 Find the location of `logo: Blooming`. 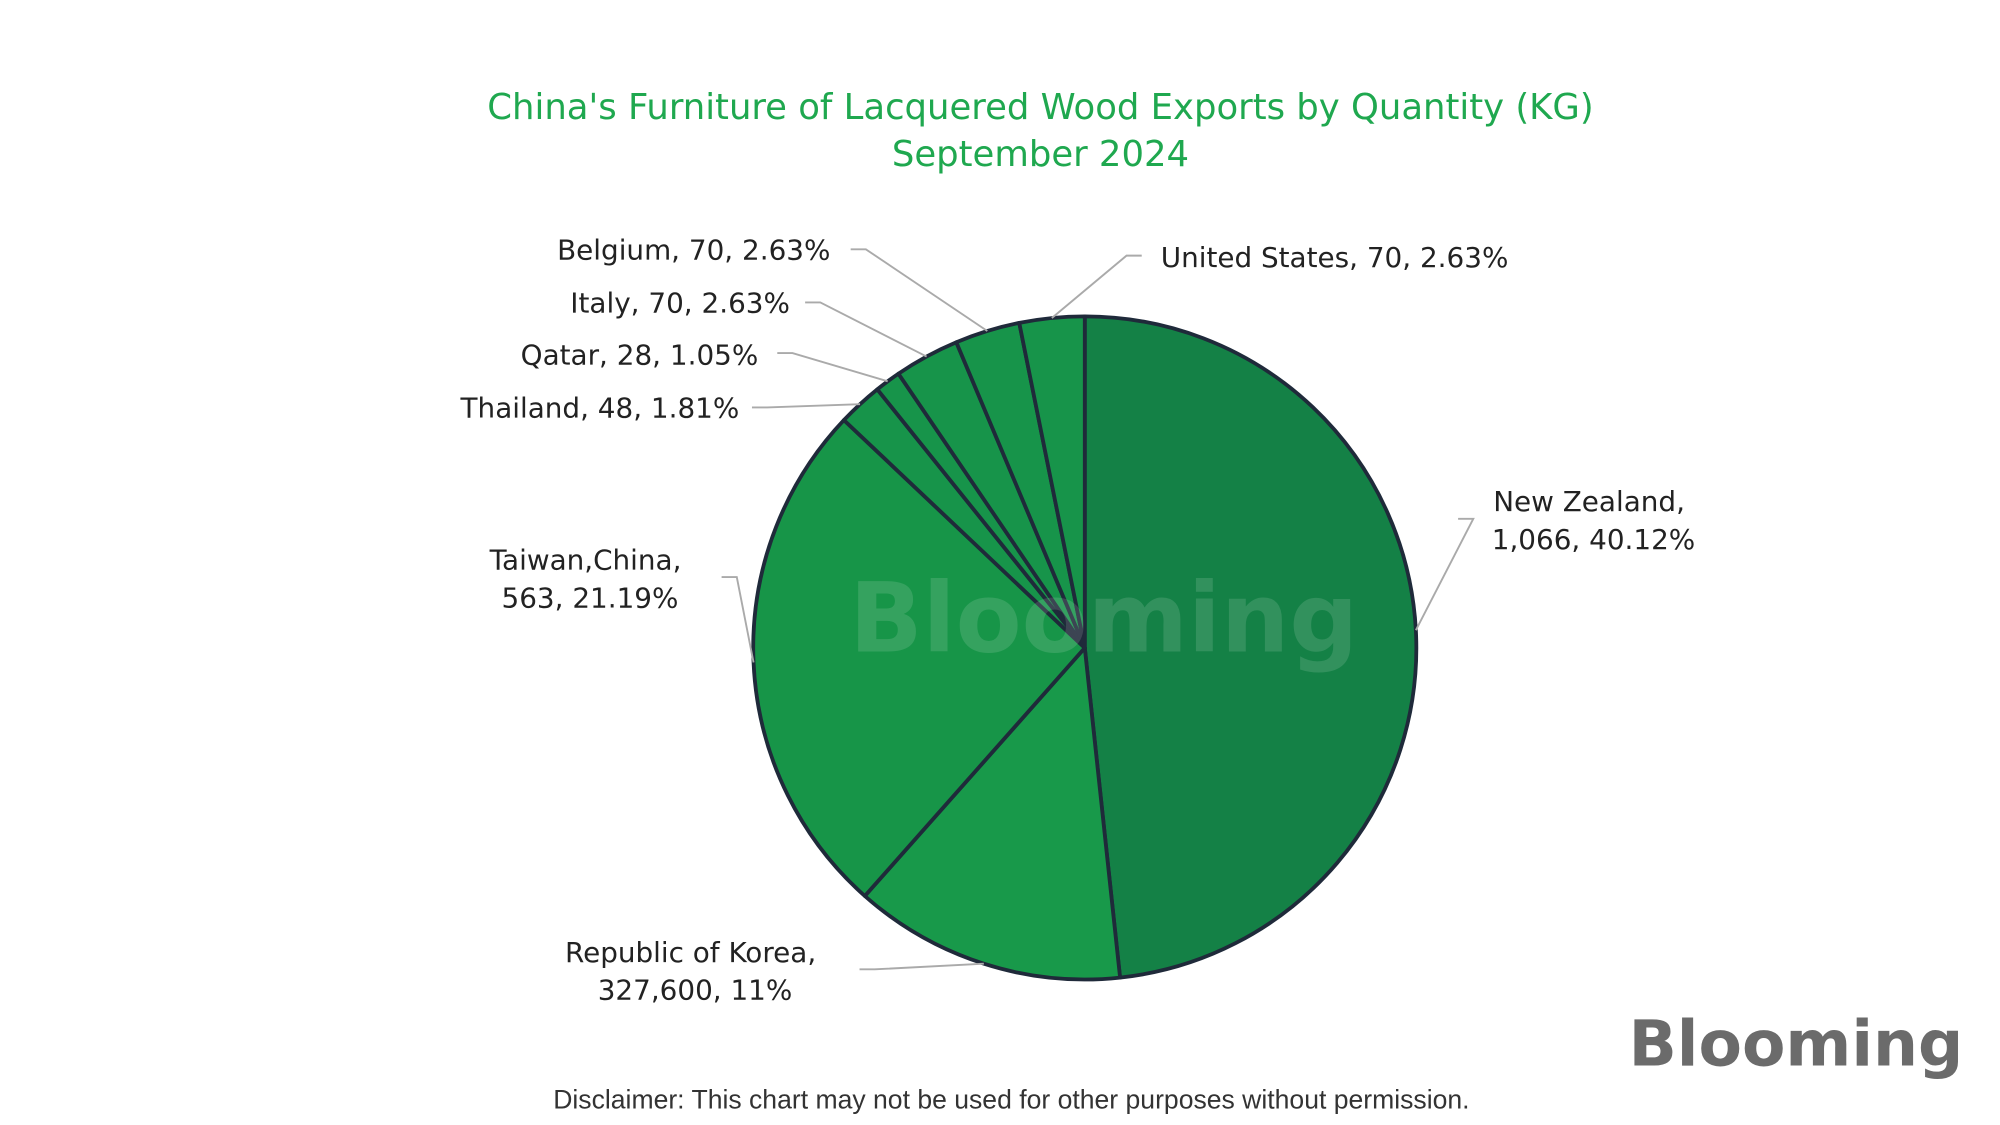

logo: Blooming is located at coordinates (1796, 1044).